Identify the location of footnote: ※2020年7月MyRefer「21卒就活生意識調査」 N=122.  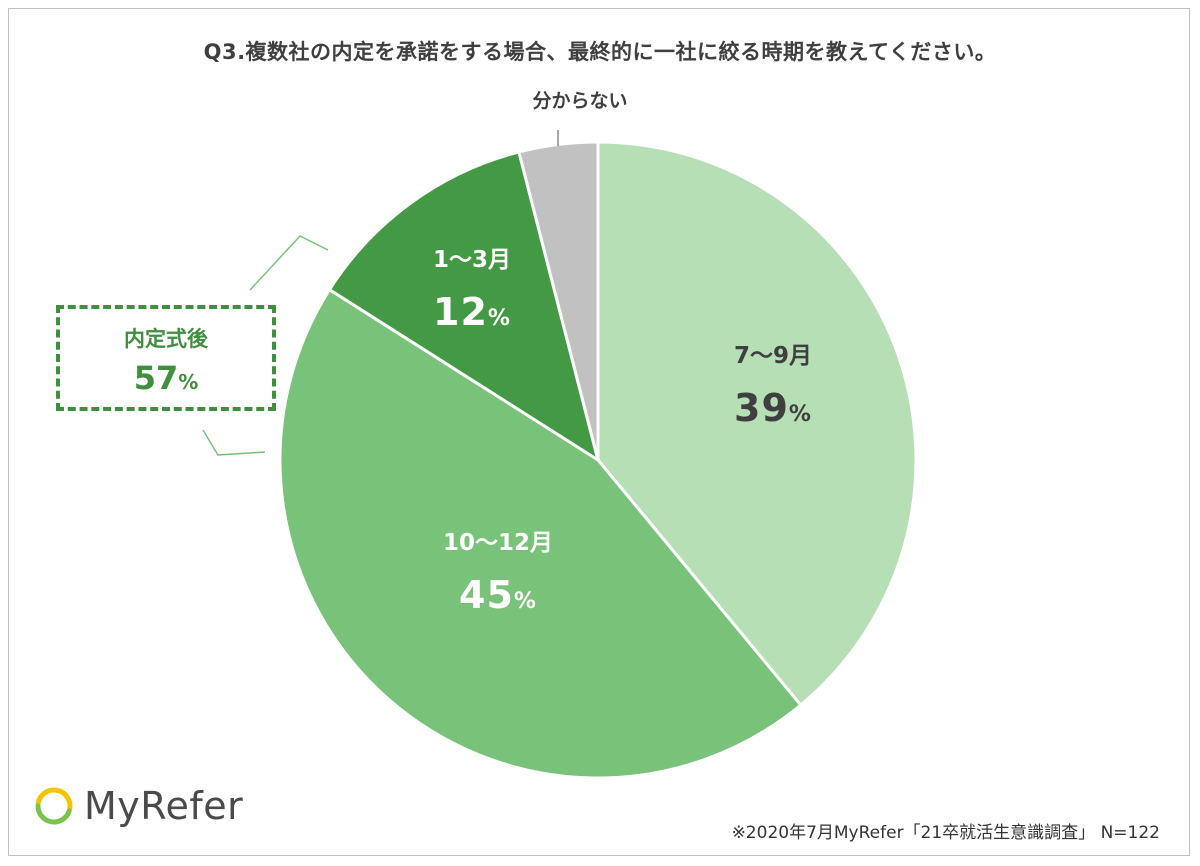
(945, 833).